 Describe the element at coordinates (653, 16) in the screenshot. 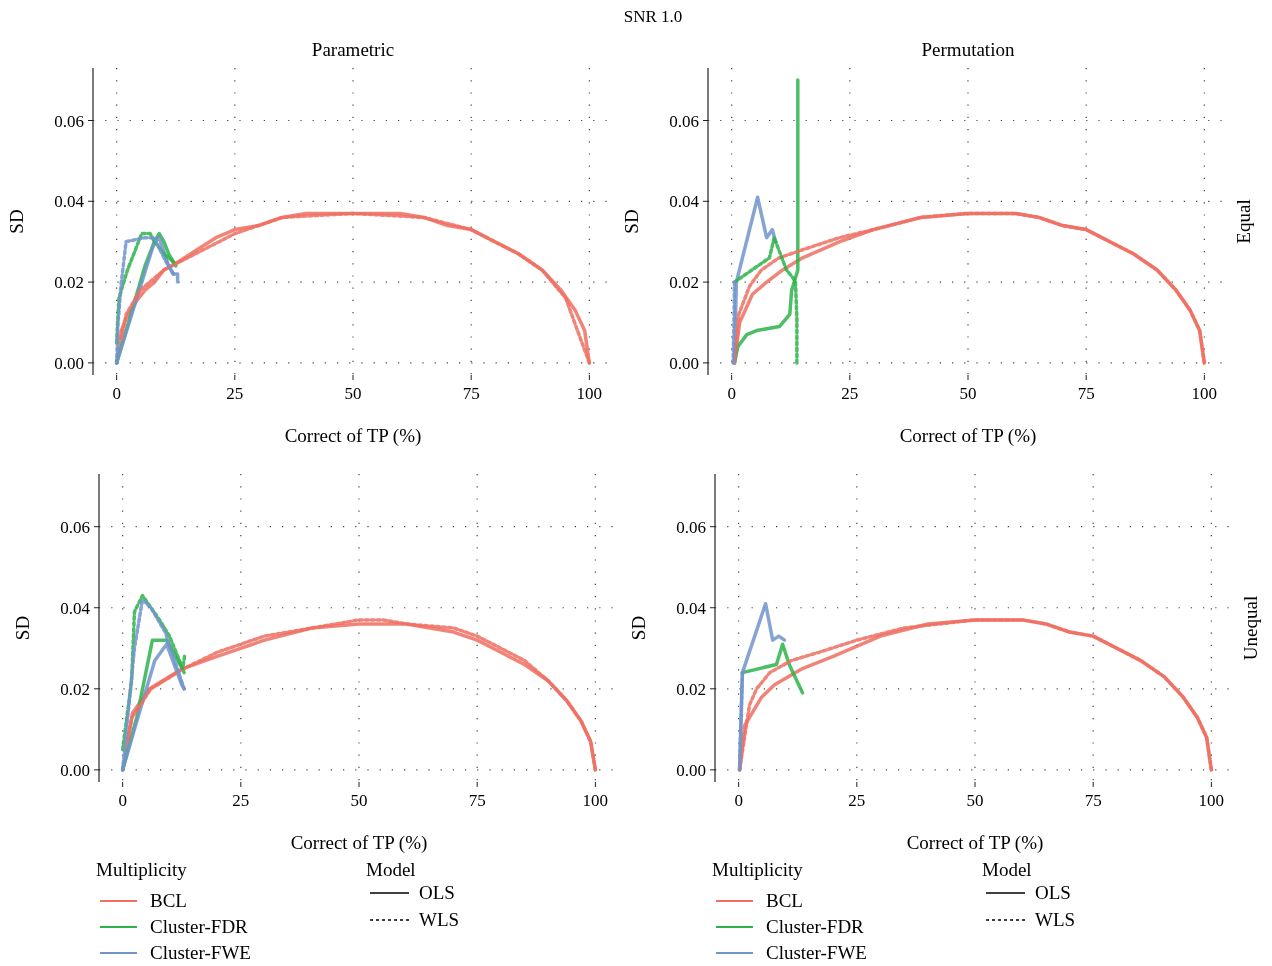

I see `text: SNR 1.0` at that location.